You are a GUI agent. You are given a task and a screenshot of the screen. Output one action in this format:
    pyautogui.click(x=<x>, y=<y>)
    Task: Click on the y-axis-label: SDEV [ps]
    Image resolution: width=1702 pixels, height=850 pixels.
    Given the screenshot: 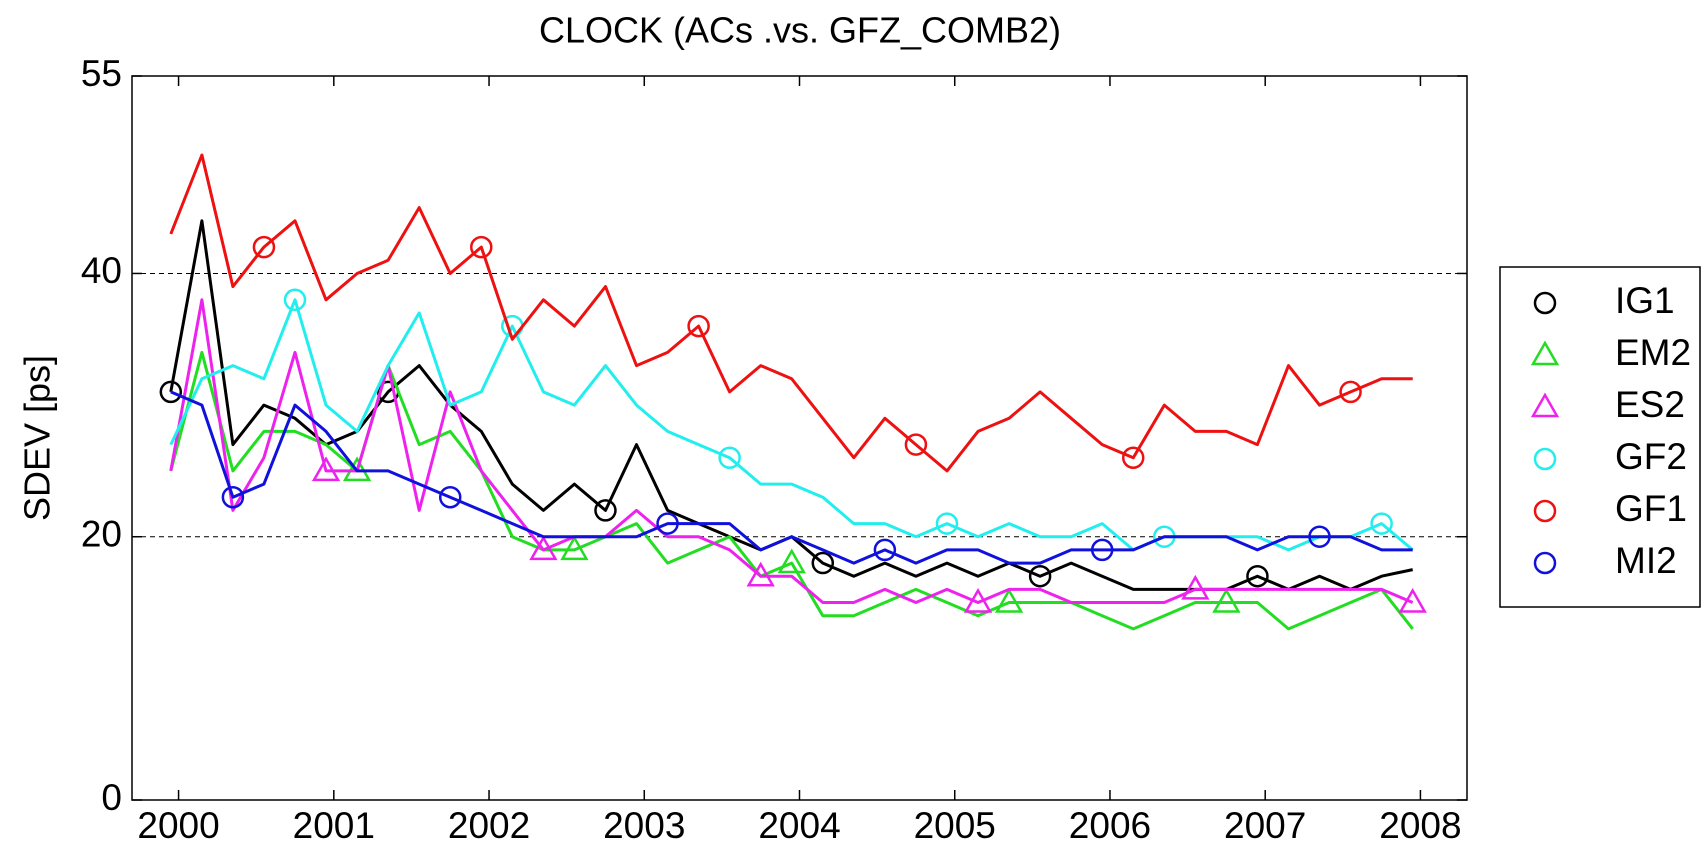 What is the action you would take?
    pyautogui.click(x=37, y=438)
    